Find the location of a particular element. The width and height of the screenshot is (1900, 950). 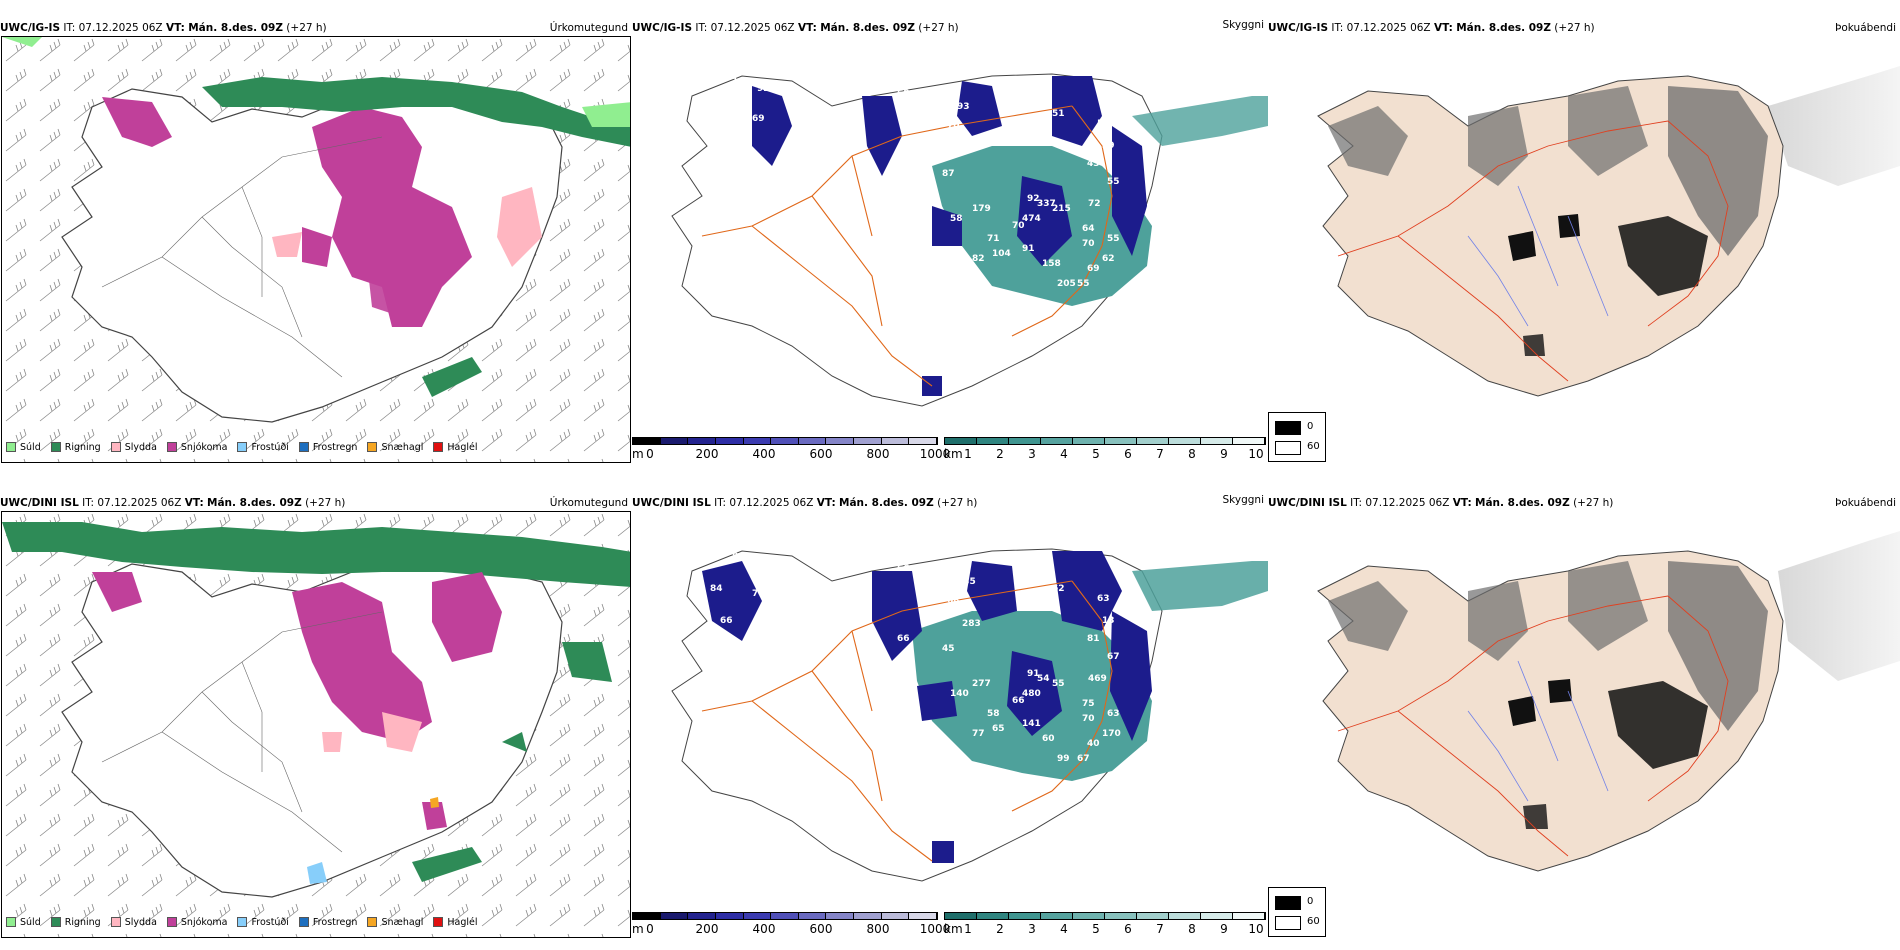

visibility-label: 65 is located at coordinates (998, 729).